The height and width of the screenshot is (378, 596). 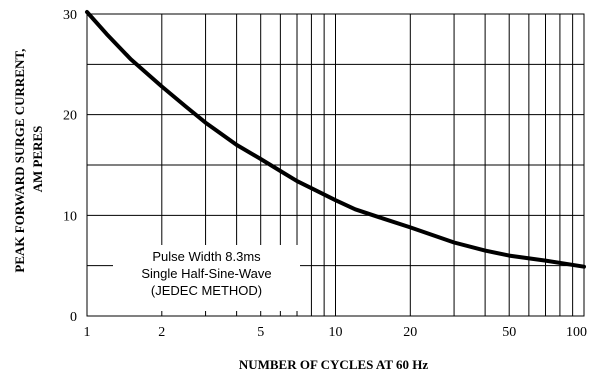 I want to click on x-tick-label: 20, so click(x=410, y=332).